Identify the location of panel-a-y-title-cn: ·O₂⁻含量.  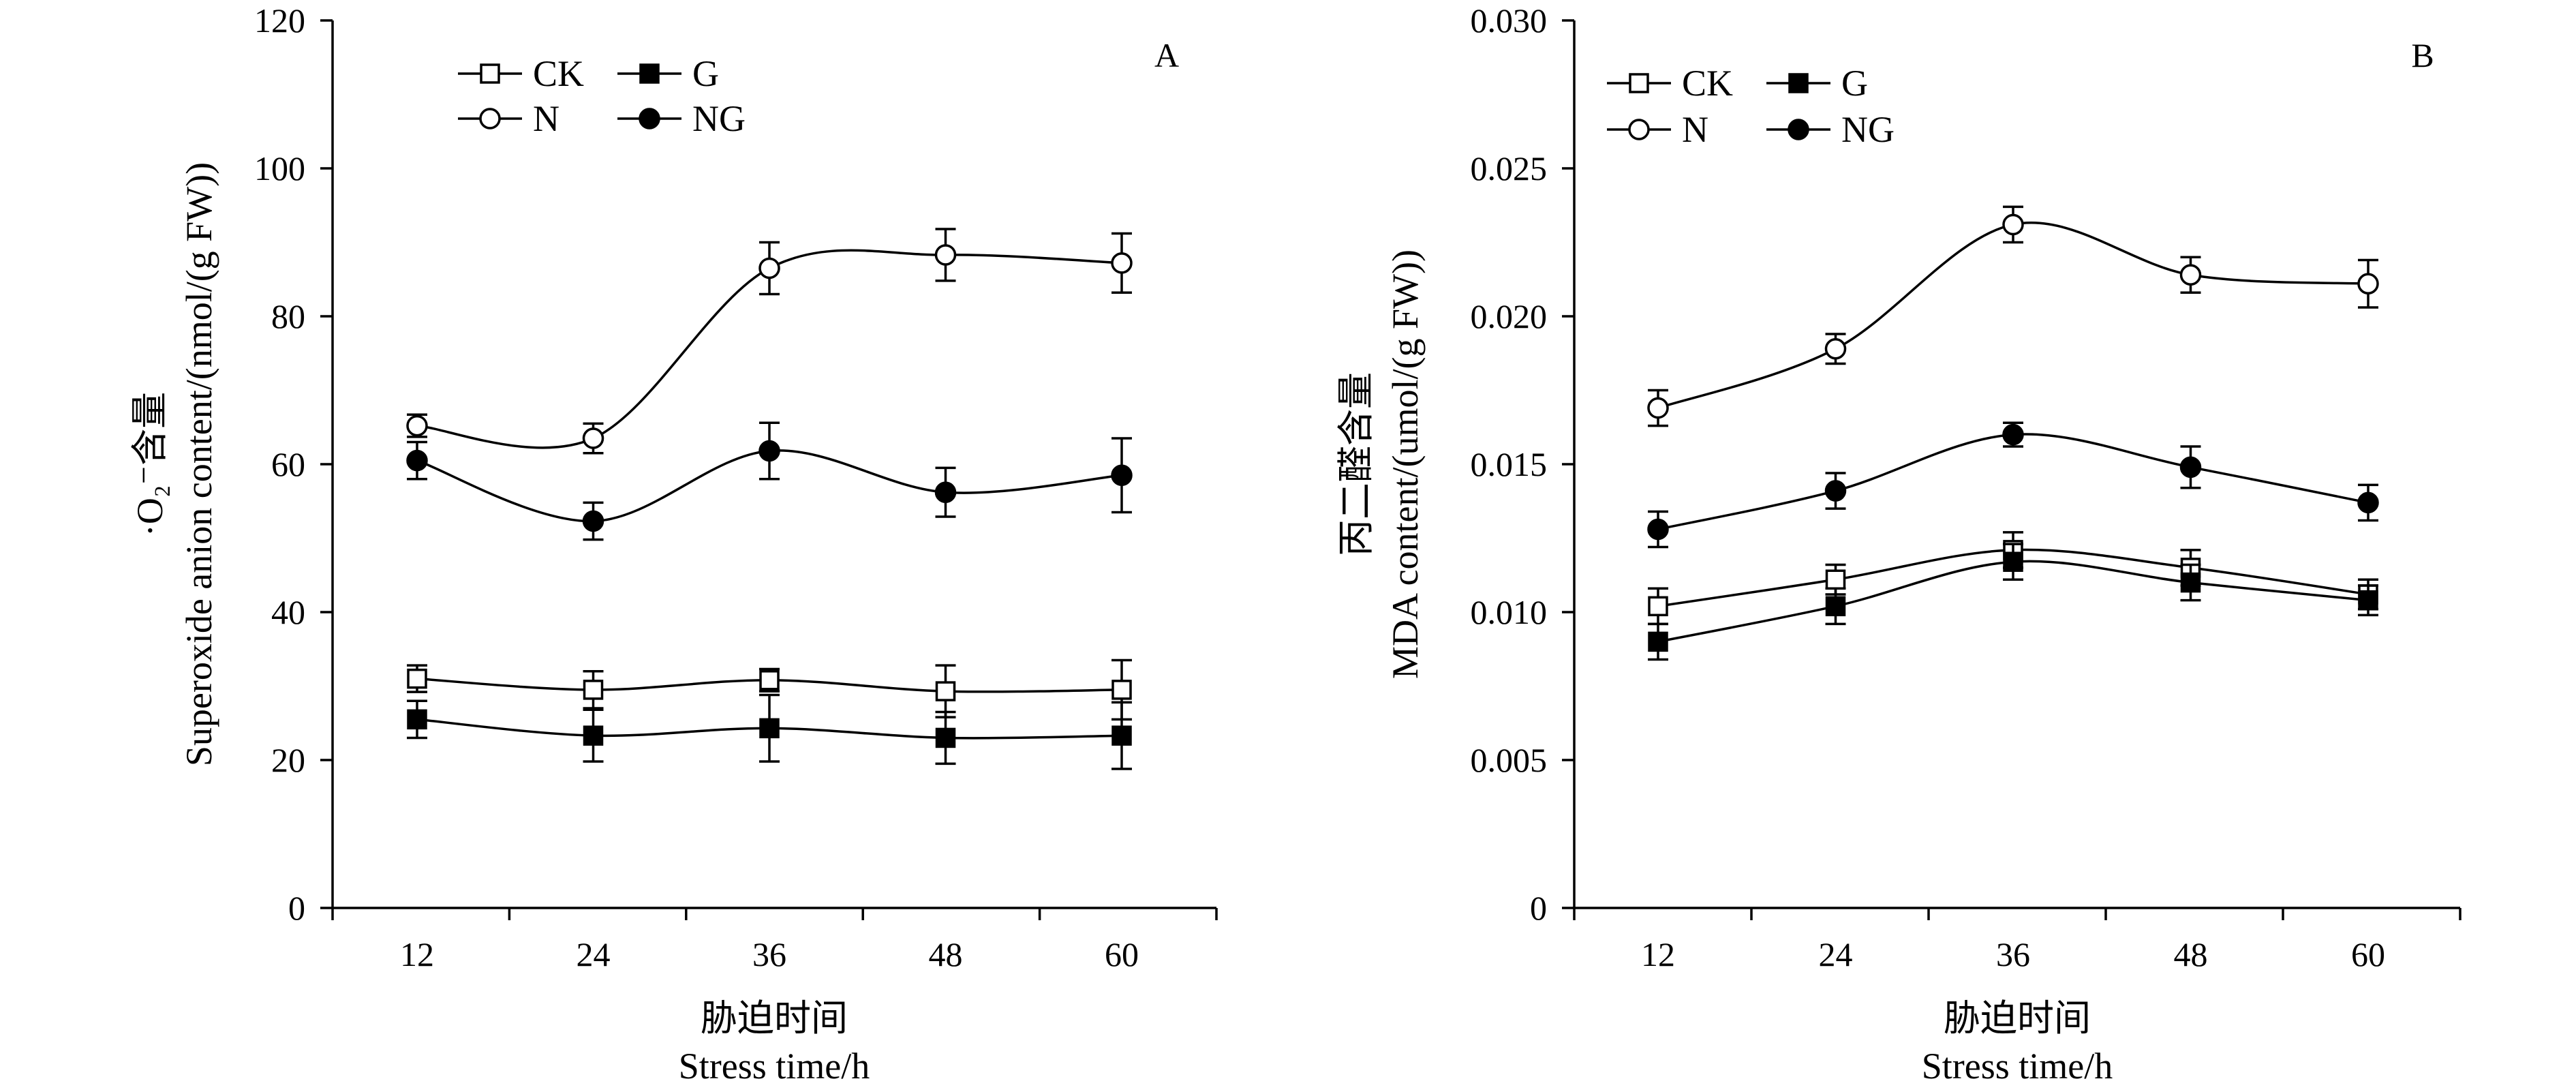
(149, 464).